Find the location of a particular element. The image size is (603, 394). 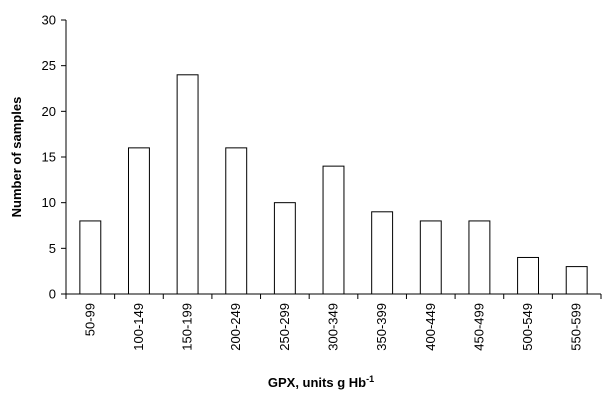

x-tick-label: 150-199 is located at coordinates (187, 327).